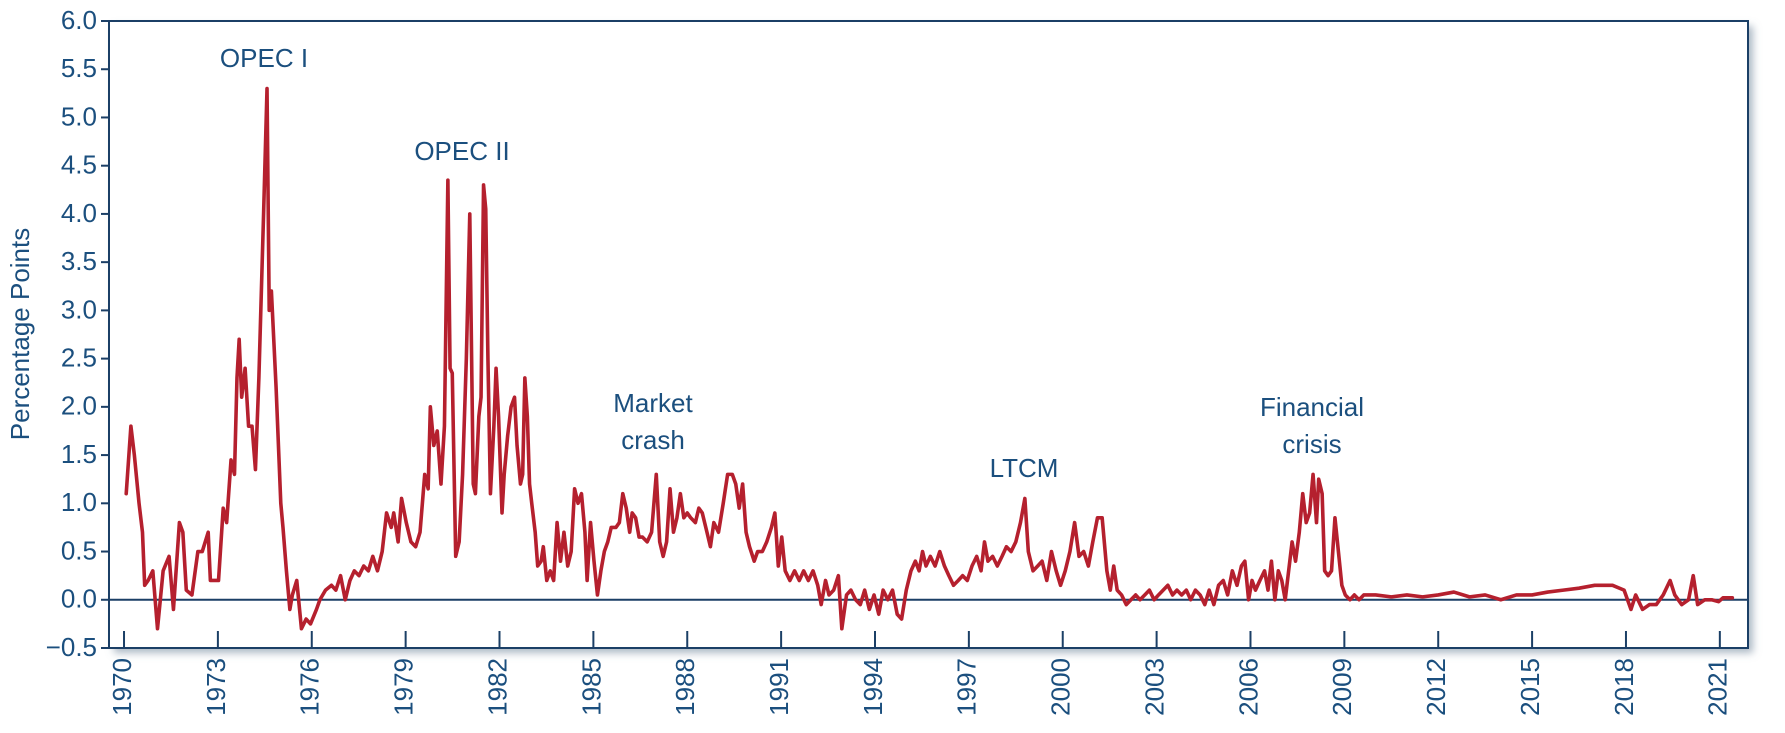 The image size is (1785, 733). Describe the element at coordinates (79, 116) in the screenshot. I see `y-tick-label: 5.0` at that location.